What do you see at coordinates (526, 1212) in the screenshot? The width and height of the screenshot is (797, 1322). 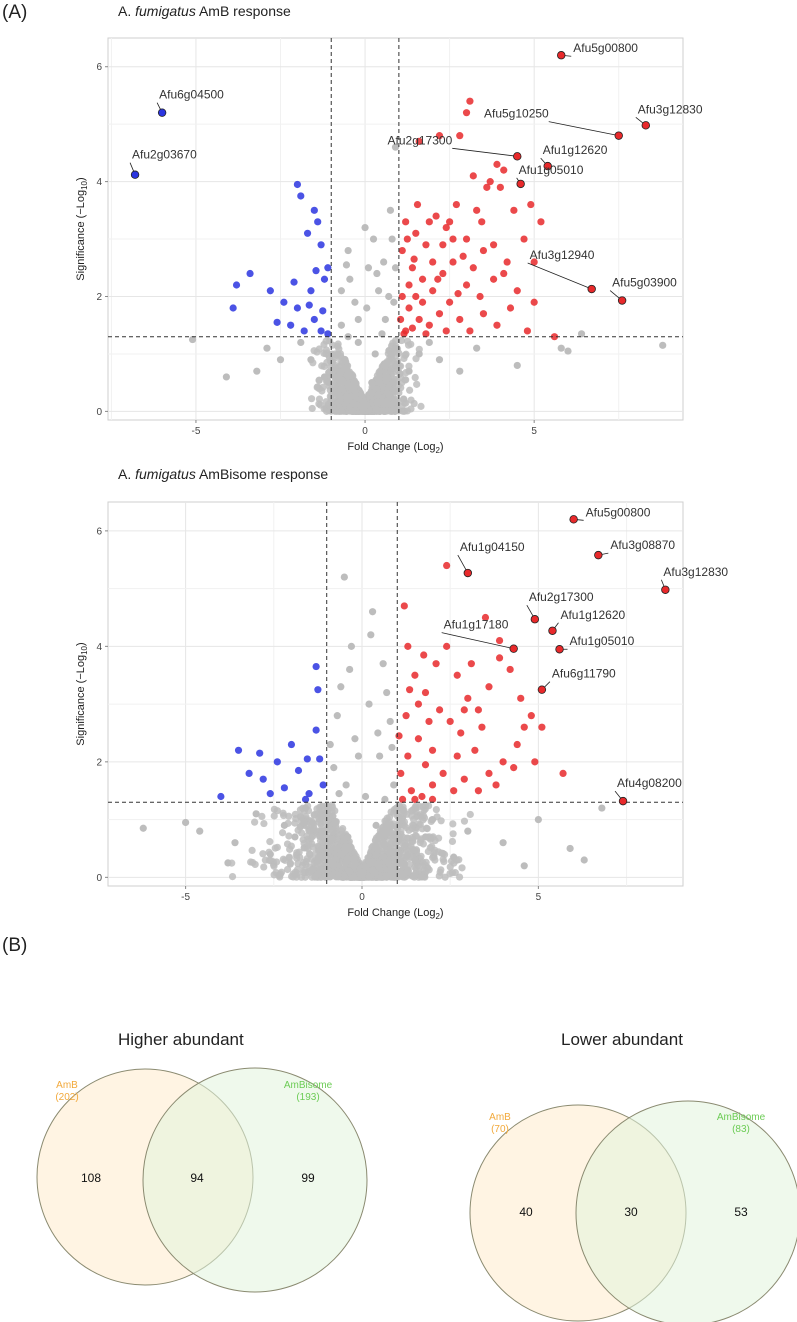 I see `venn-lower-amb-only: 40` at bounding box center [526, 1212].